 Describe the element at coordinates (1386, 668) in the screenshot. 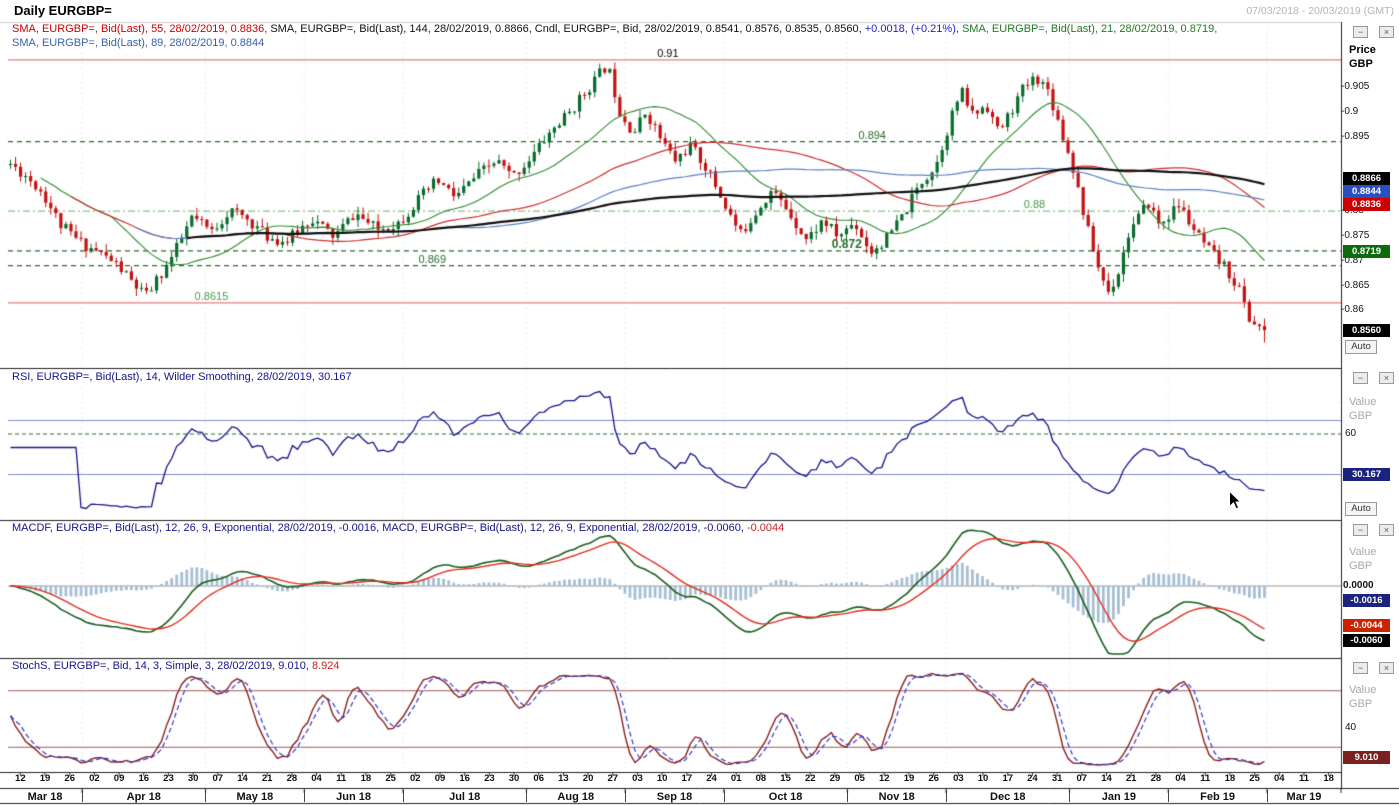

I see `panel-close-button-stoch: ×` at that location.